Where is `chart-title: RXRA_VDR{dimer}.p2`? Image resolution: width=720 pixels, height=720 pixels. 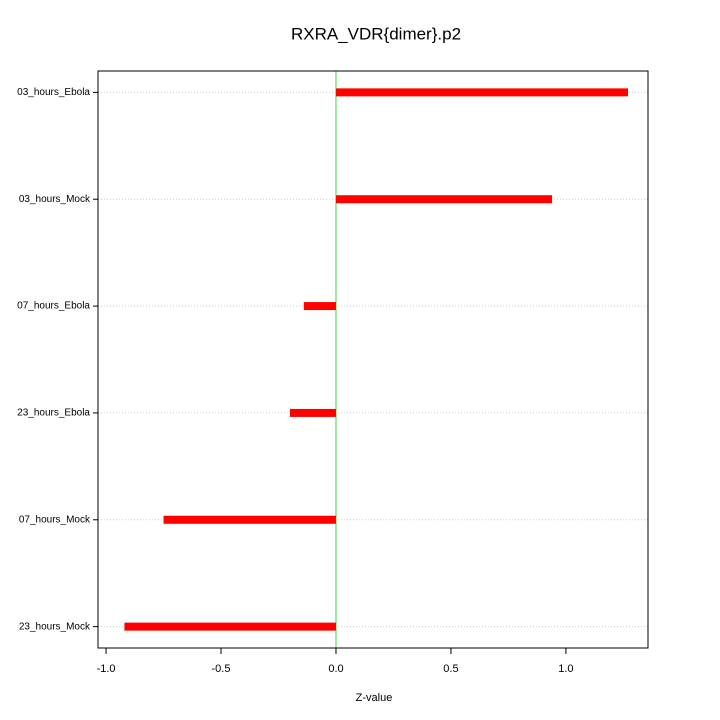
chart-title: RXRA_VDR{dimer}.p2 is located at coordinates (376, 33).